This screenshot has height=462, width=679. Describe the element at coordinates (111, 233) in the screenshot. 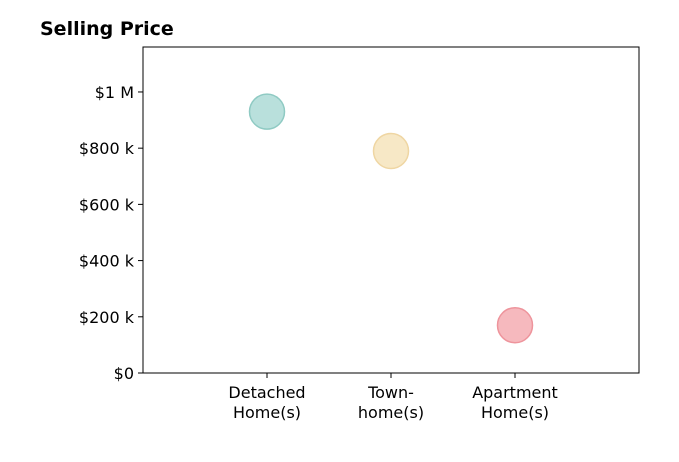

I see `y-axis: $0 $200 k $400 k $600 k $800 k $1 M` at that location.